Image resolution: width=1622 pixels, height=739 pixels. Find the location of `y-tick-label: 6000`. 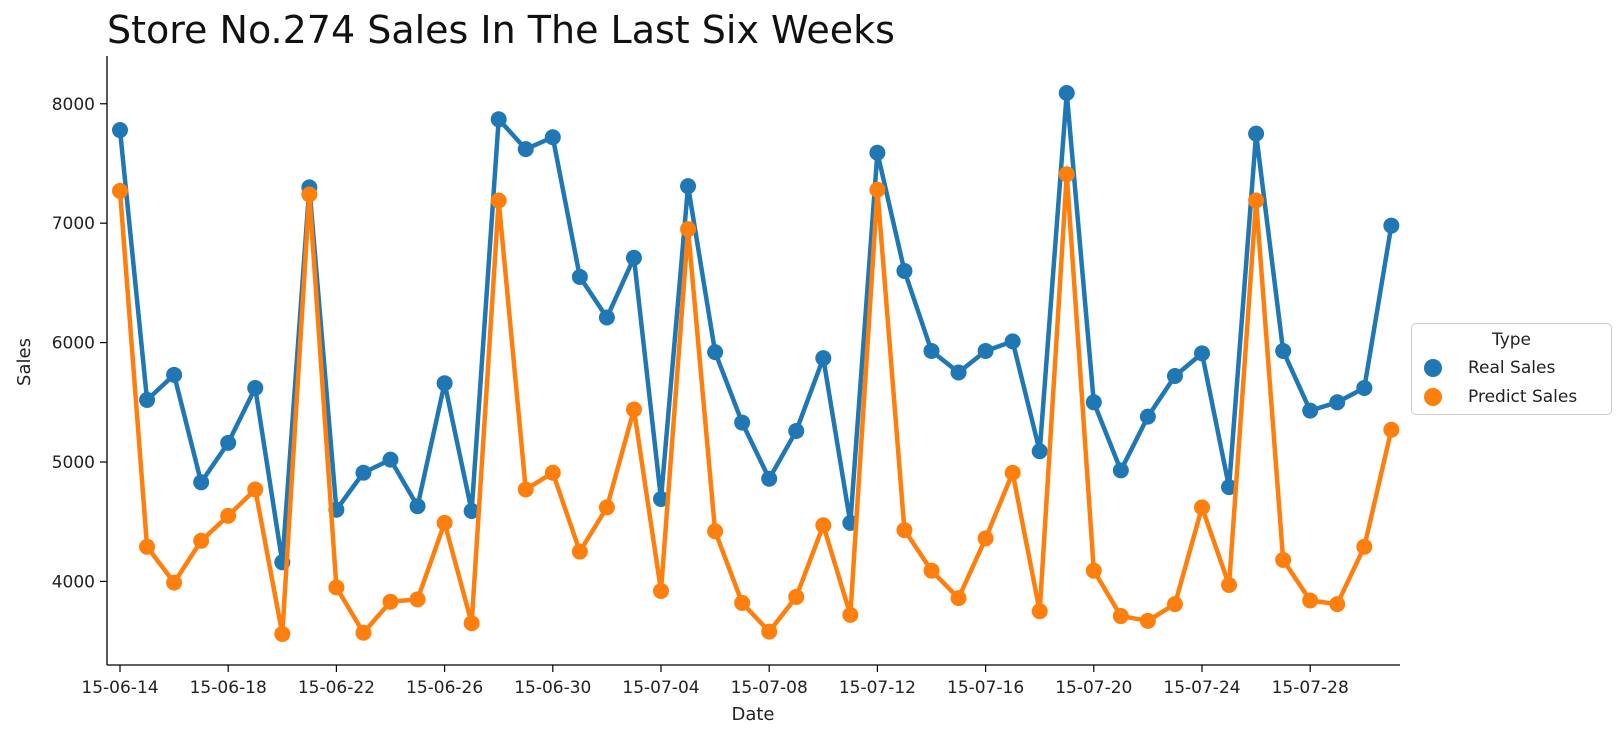

y-tick-label: 6000 is located at coordinates (73, 344).